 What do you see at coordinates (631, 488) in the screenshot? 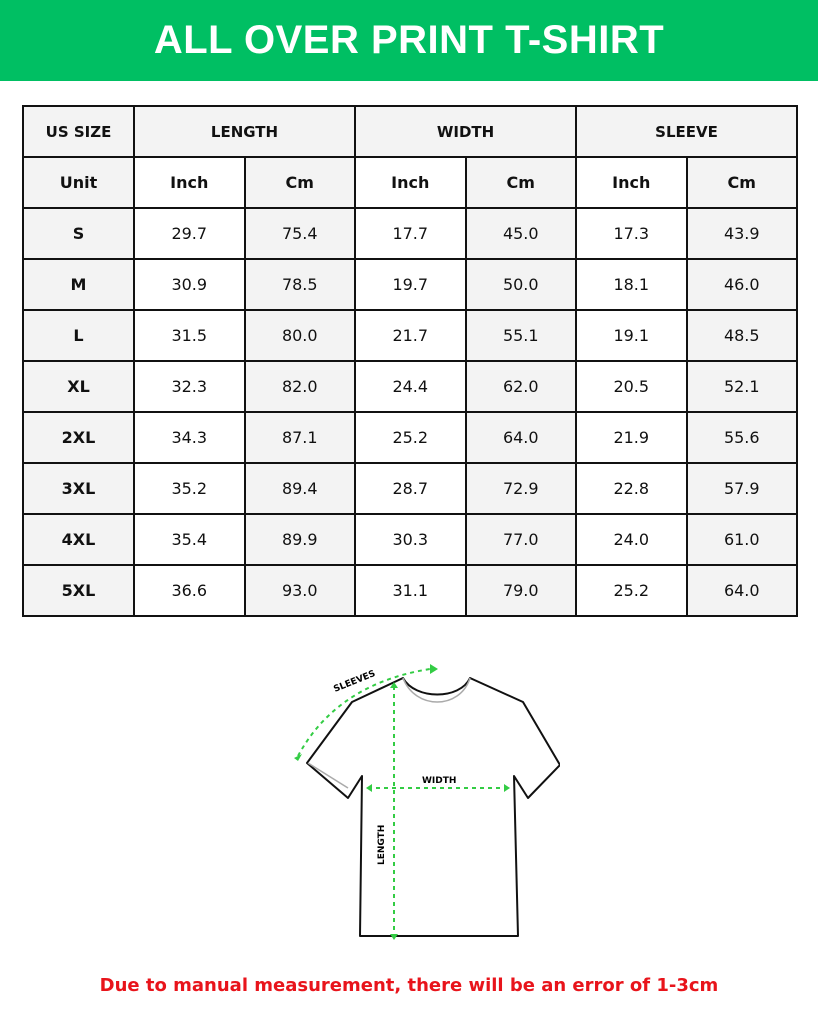
I see `value-cell: 22.8` at bounding box center [631, 488].